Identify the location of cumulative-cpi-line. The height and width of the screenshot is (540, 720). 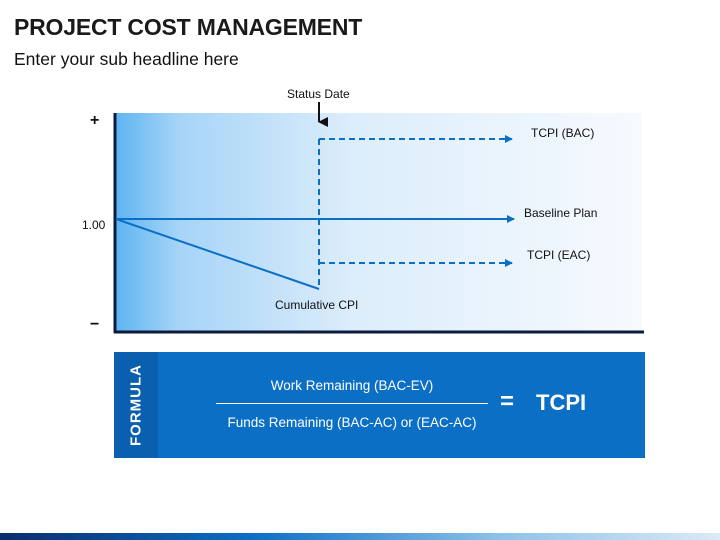
(217, 254).